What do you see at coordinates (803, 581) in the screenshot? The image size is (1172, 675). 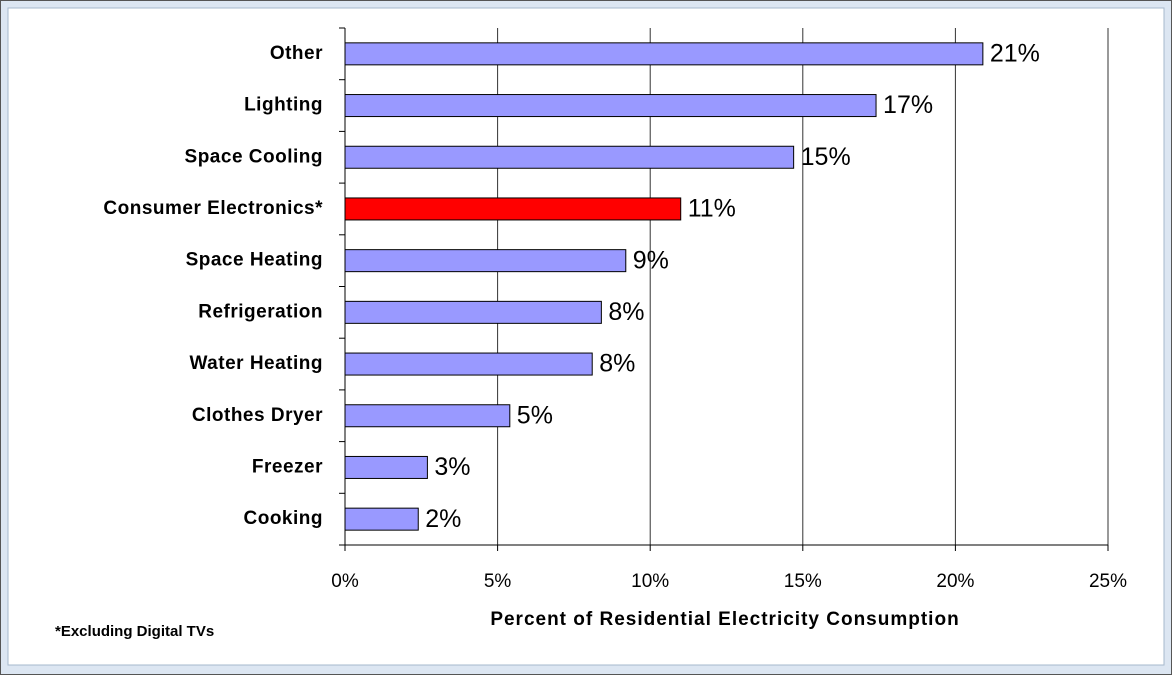 I see `x-tick-label: 15%` at bounding box center [803, 581].